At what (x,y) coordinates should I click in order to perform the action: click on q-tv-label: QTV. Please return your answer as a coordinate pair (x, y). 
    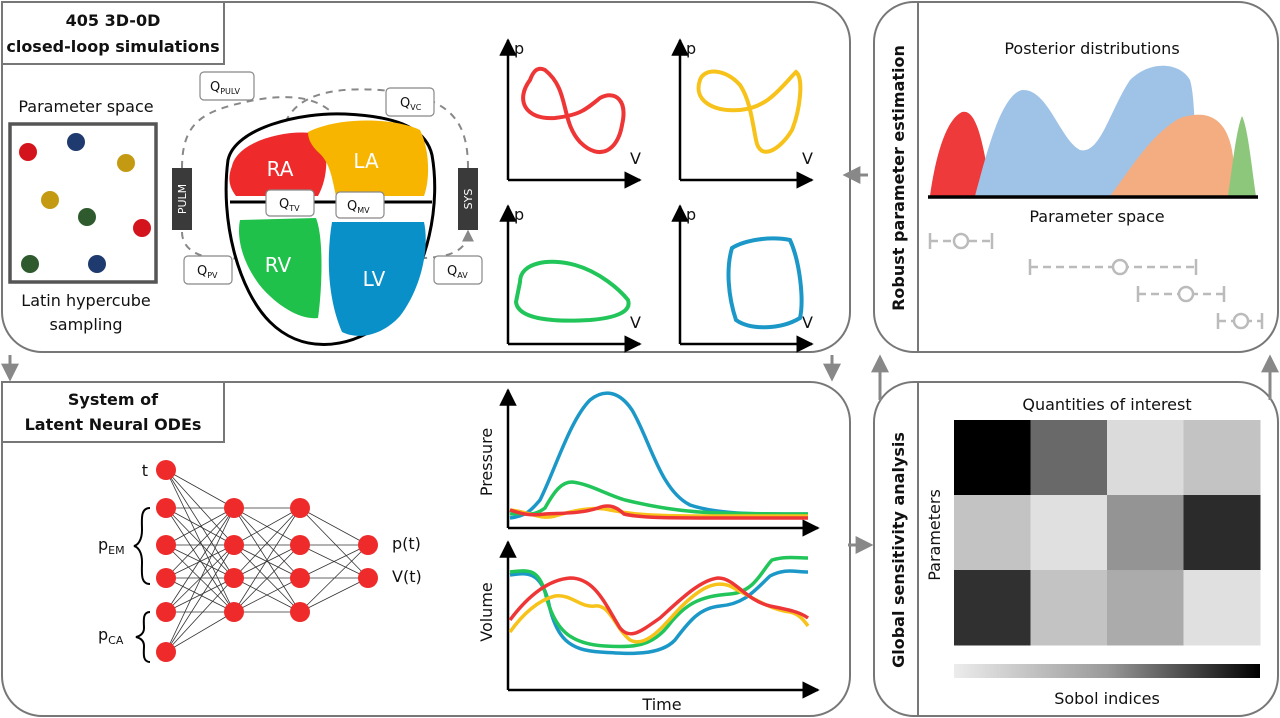
    Looking at the image, I should click on (289, 205).